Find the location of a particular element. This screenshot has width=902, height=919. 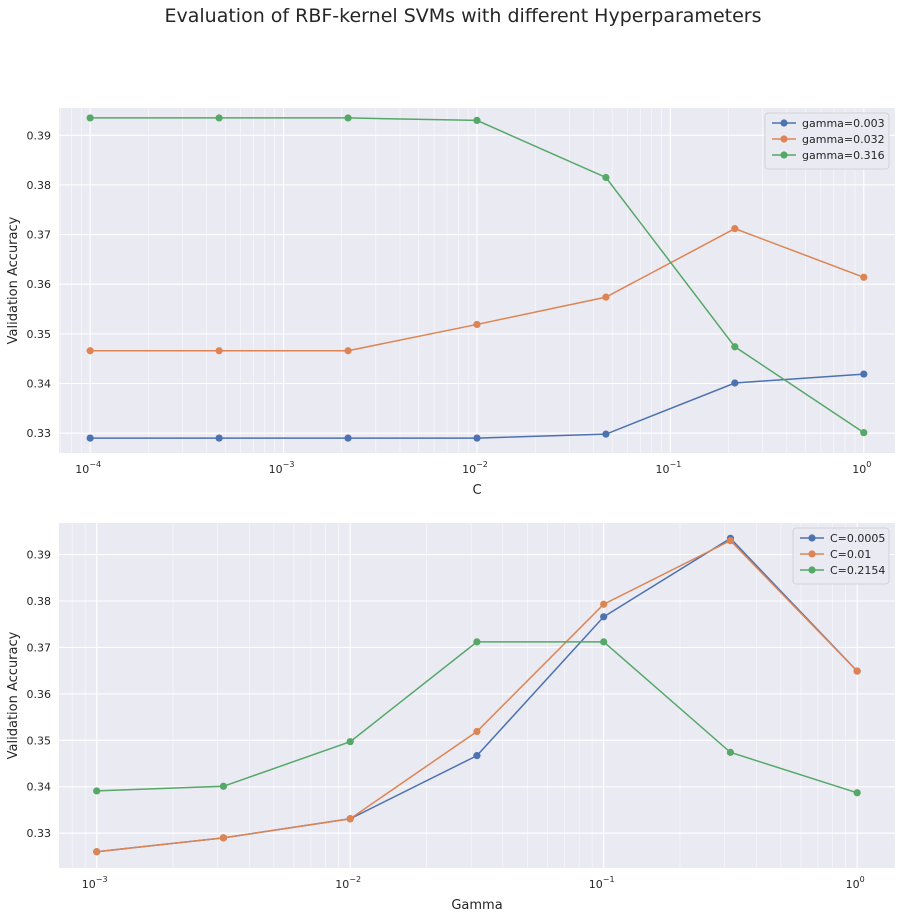

legend-entry: gamma=0.316 is located at coordinates (843, 155).